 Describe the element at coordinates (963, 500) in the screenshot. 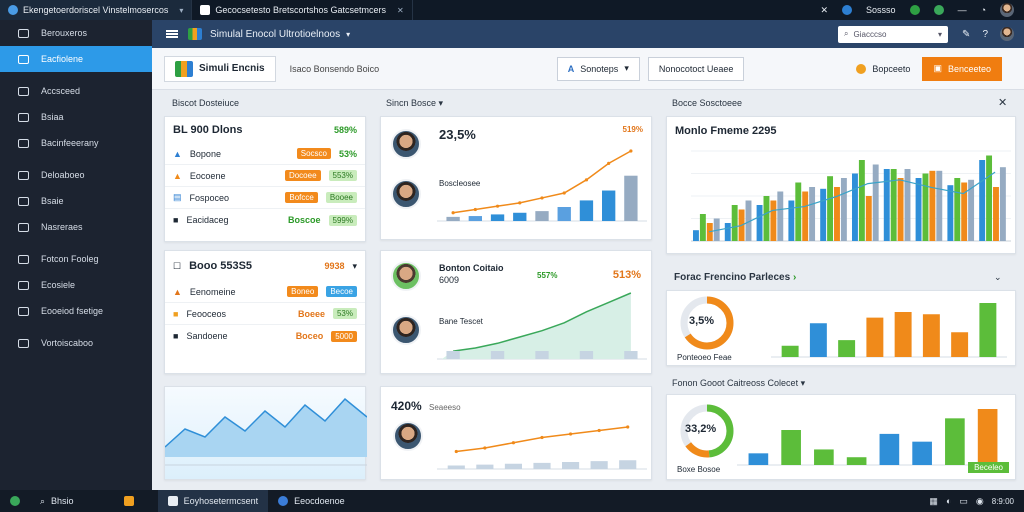

I see `battery-icon: ▭` at that location.